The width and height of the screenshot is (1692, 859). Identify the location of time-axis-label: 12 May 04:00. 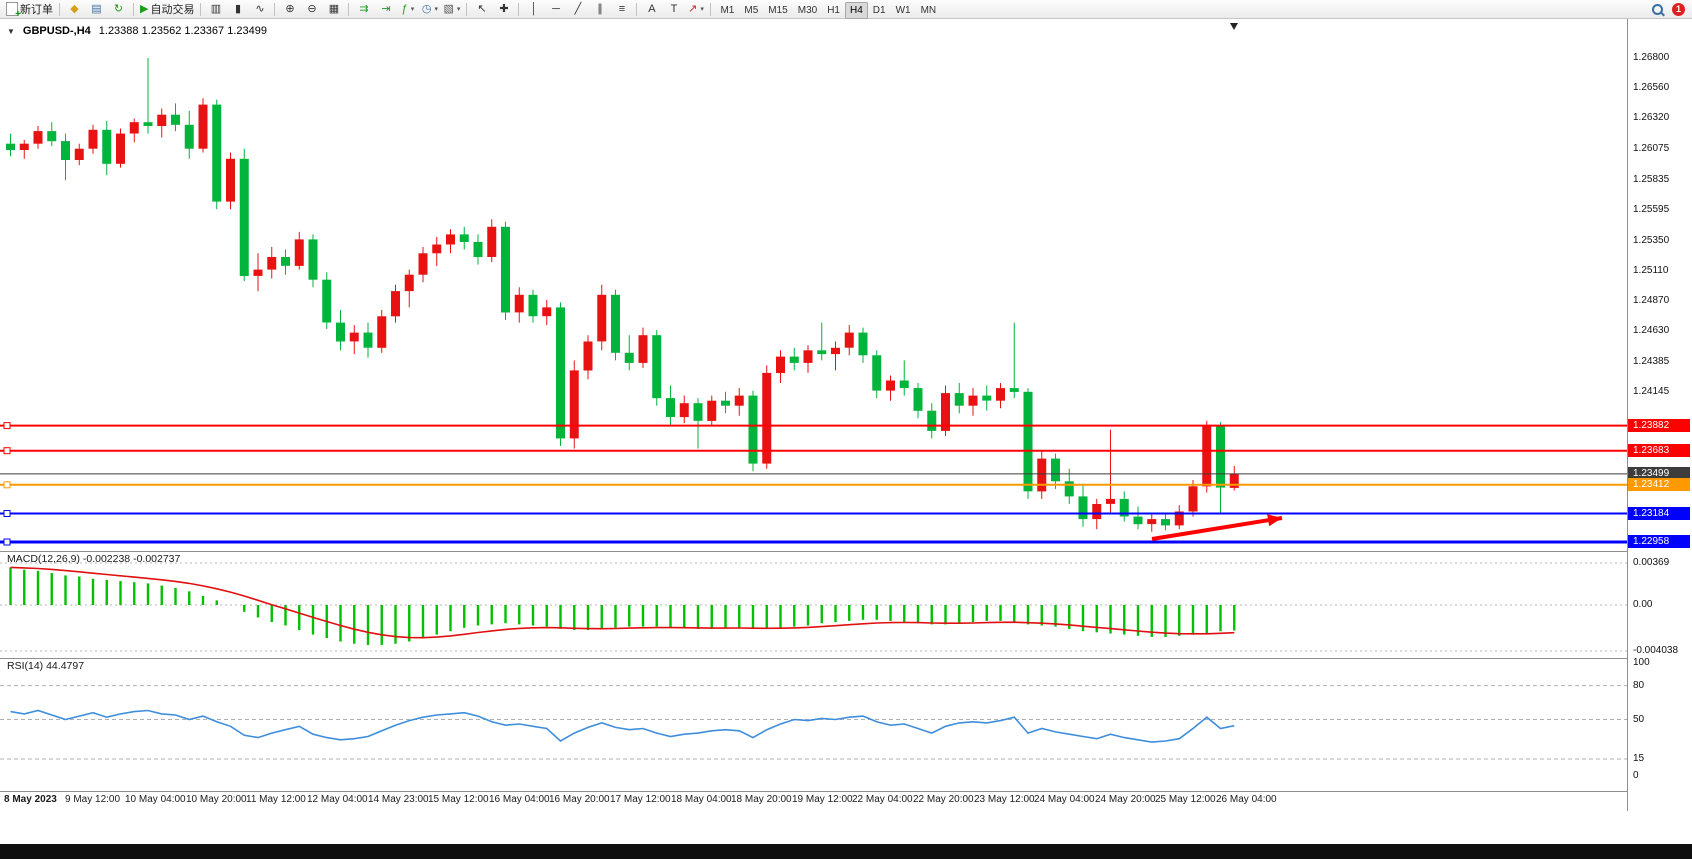
(337, 799).